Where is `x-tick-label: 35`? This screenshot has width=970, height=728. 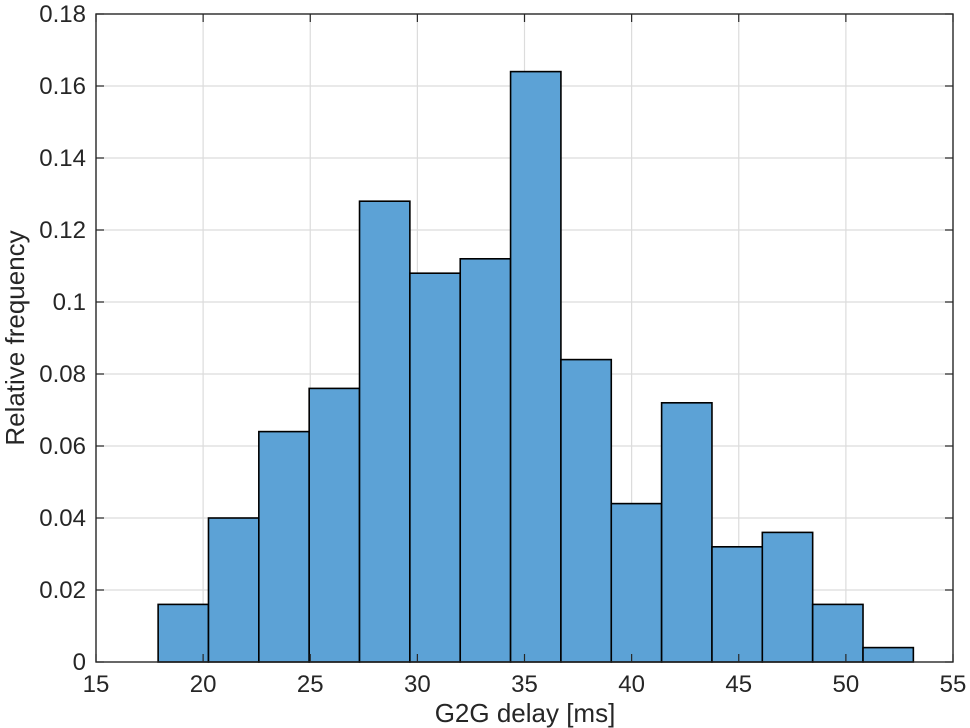
x-tick-label: 35 is located at coordinates (524, 684).